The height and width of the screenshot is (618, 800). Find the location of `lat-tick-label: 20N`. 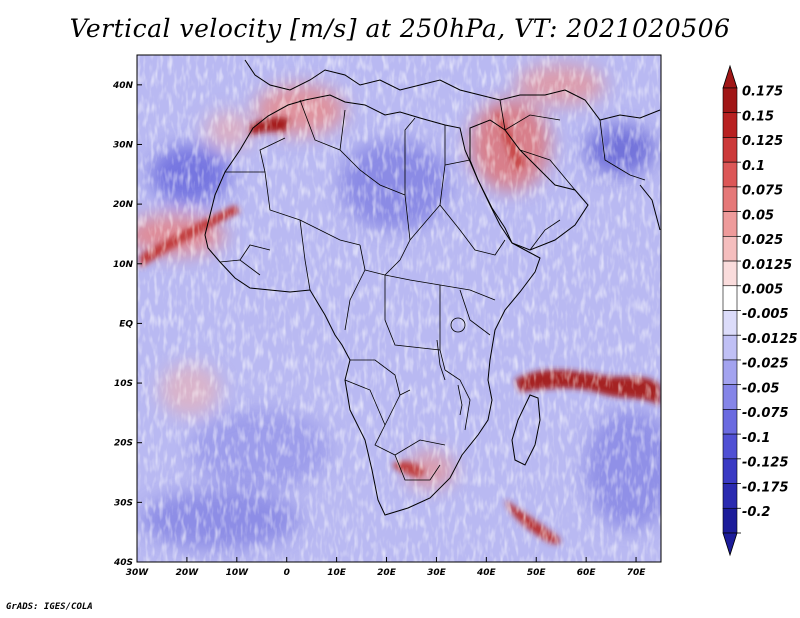

lat-tick-label: 20N is located at coordinates (123, 205).